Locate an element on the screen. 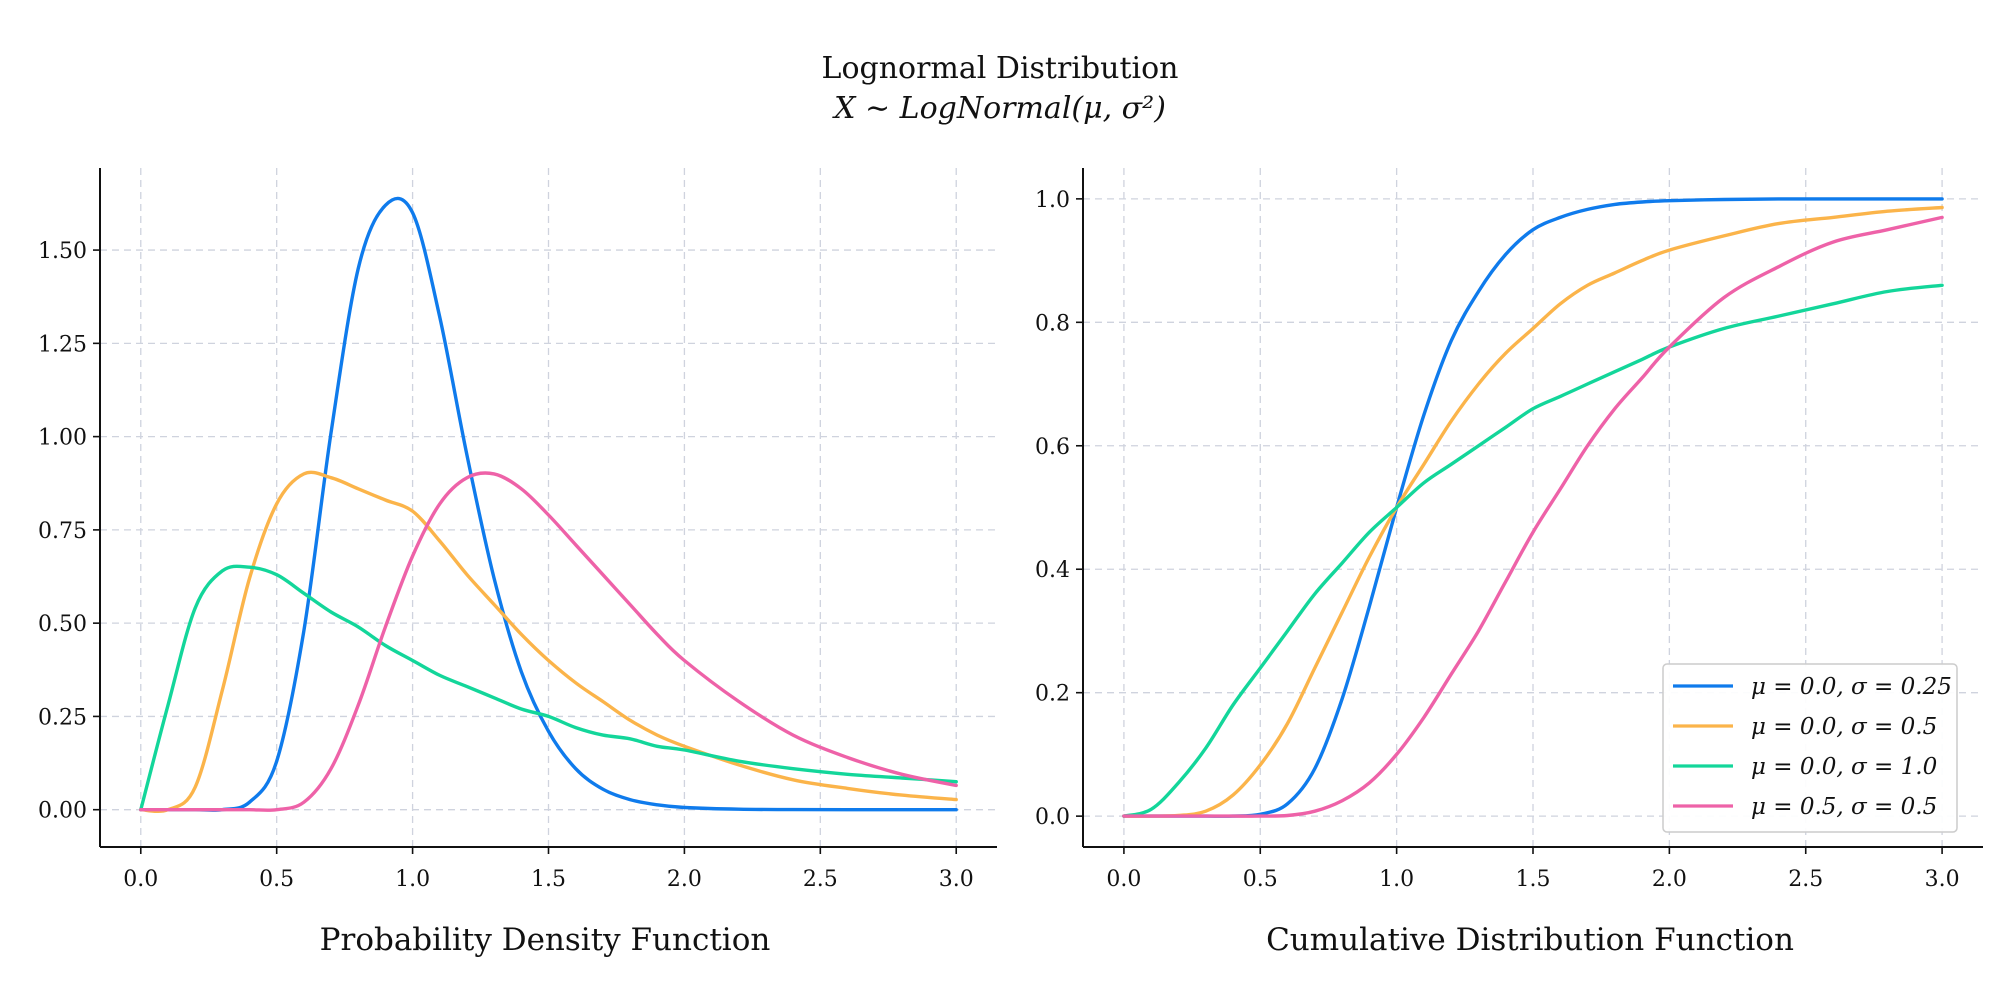  pdf-y-tick-label: 0.25 is located at coordinates (62, 717).